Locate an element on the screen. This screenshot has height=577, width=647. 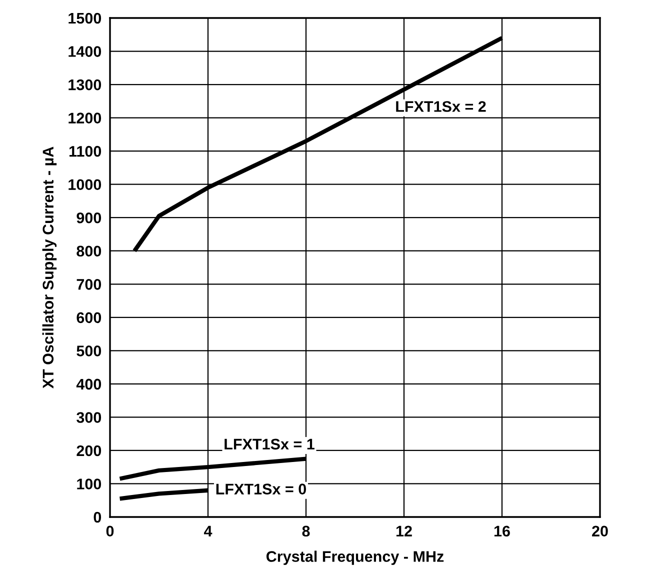
y-tick-label: 500 is located at coordinates (89, 351).